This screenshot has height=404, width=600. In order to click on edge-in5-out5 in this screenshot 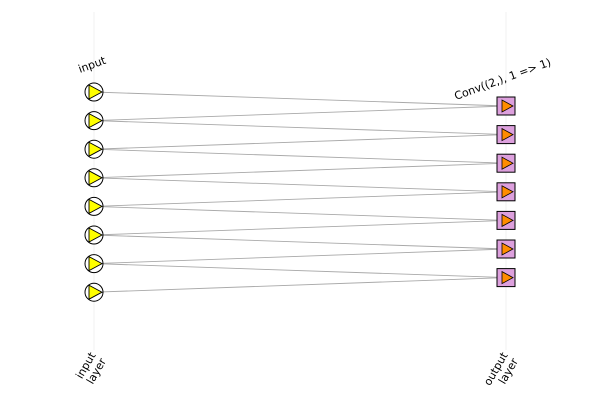, I will do `click(300, 213)`.